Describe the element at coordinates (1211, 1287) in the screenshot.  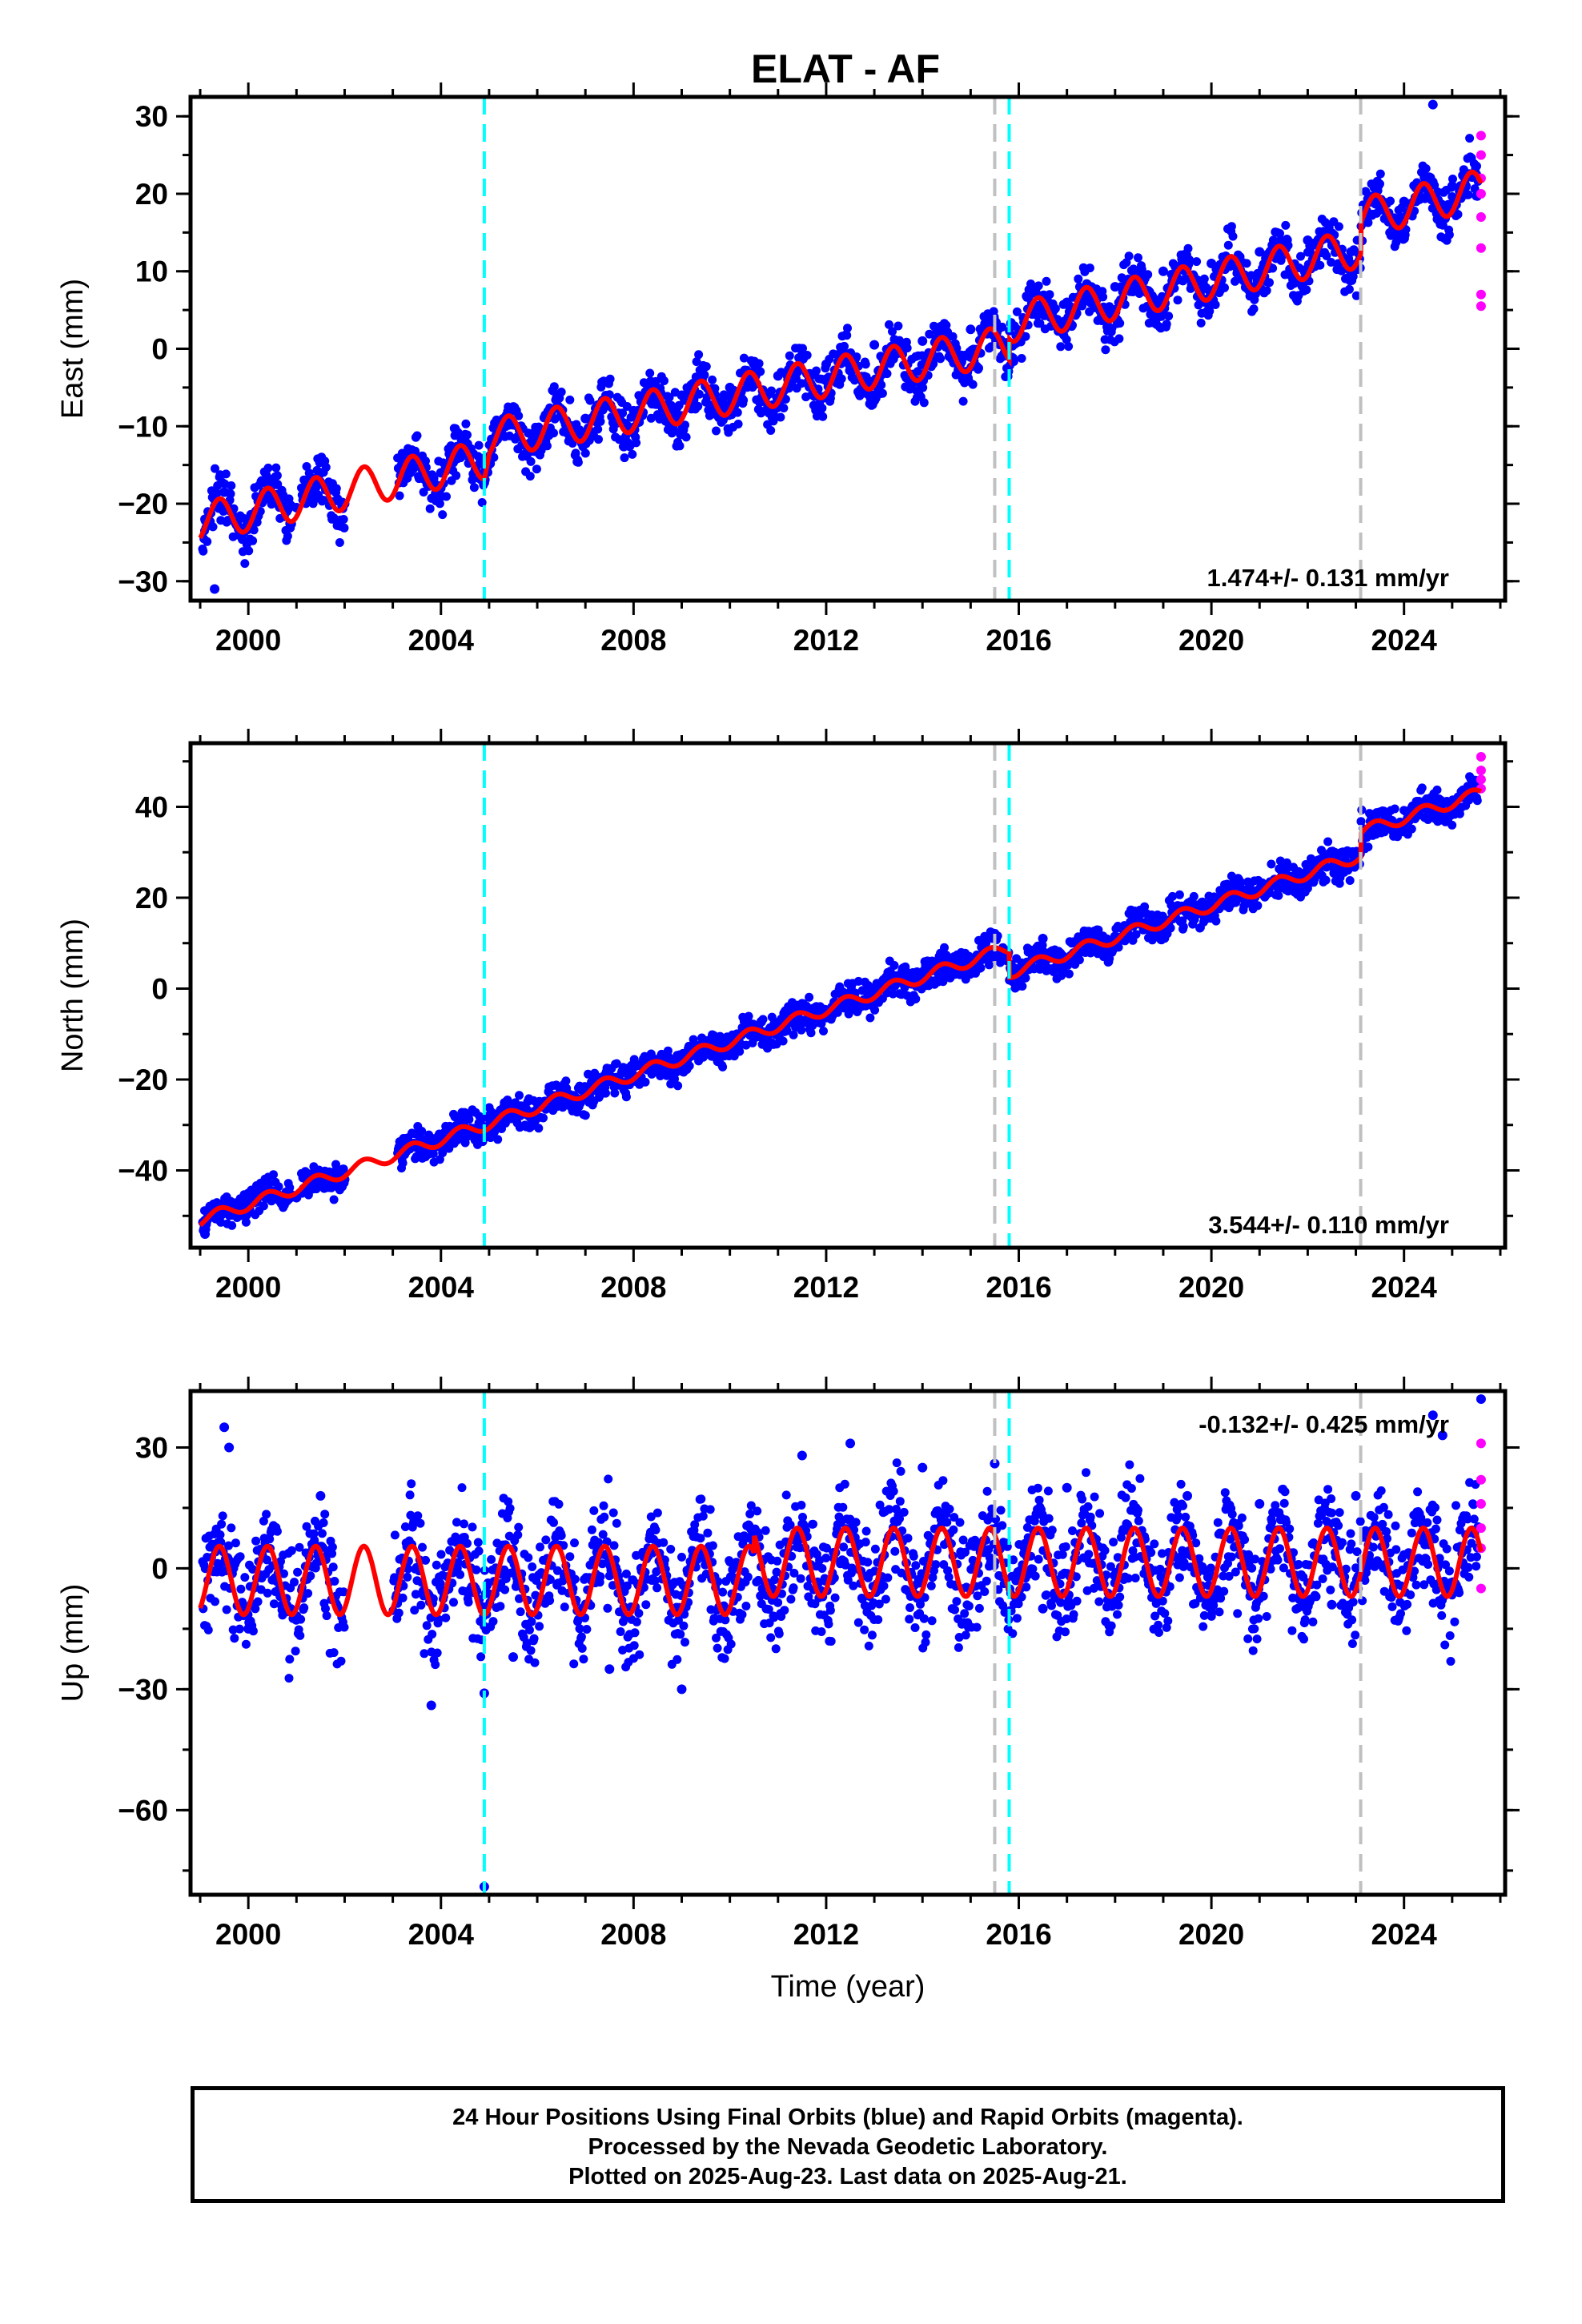
I see `x-tick-label: 2020` at that location.